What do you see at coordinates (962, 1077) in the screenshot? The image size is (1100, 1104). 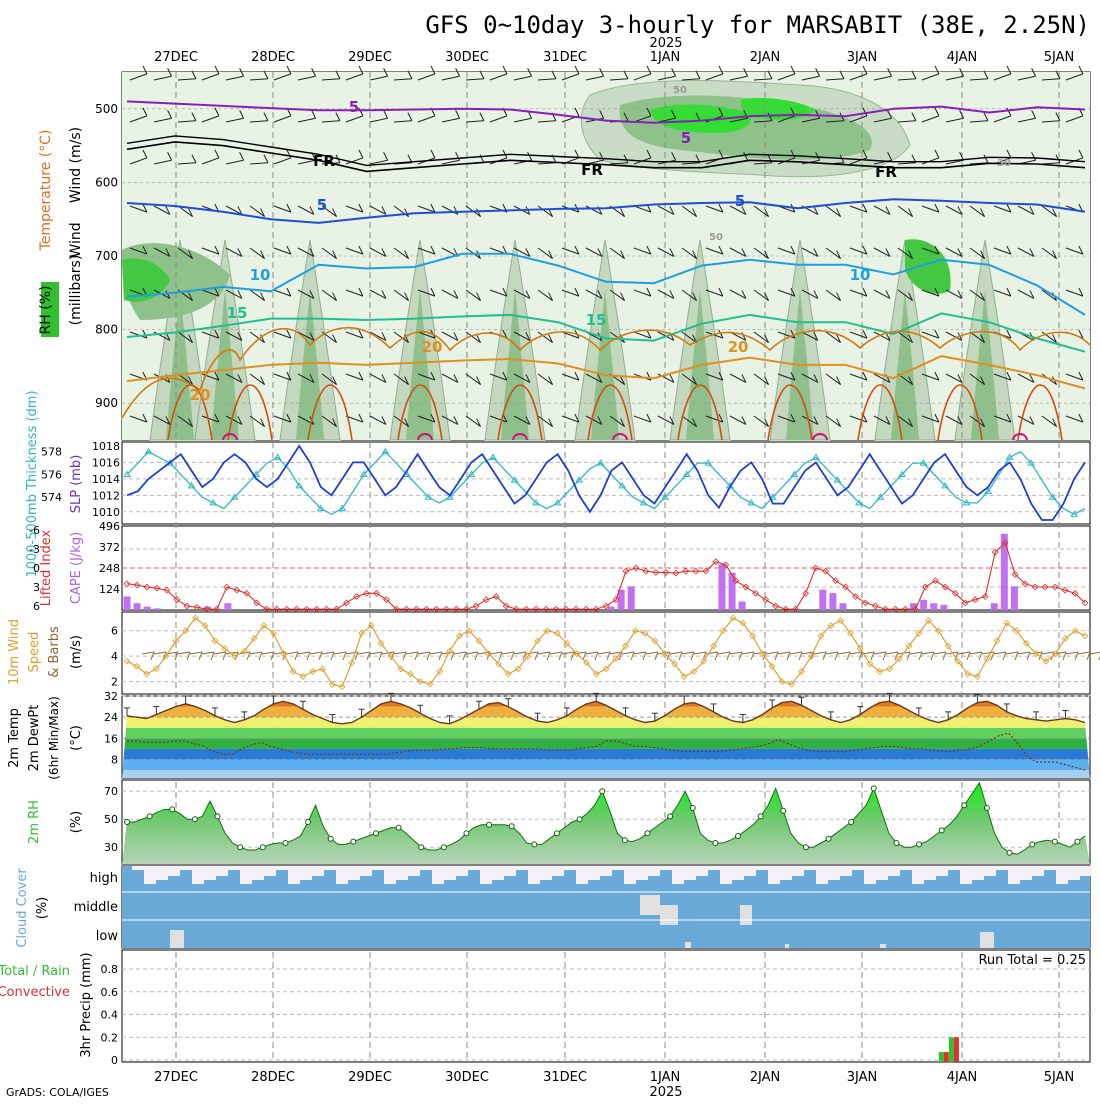 I see `date-label-bottom: 4JAN` at bounding box center [962, 1077].